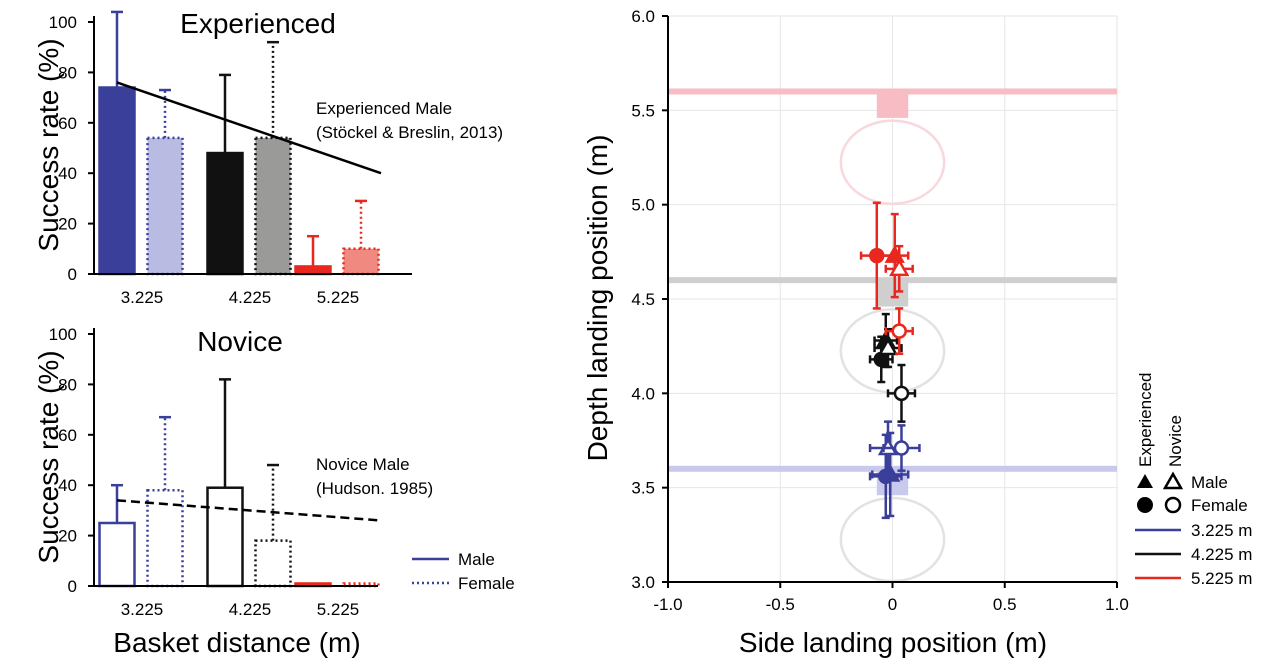  I want to click on novice-y-axis-label: Success rate (%), so click(48, 456).